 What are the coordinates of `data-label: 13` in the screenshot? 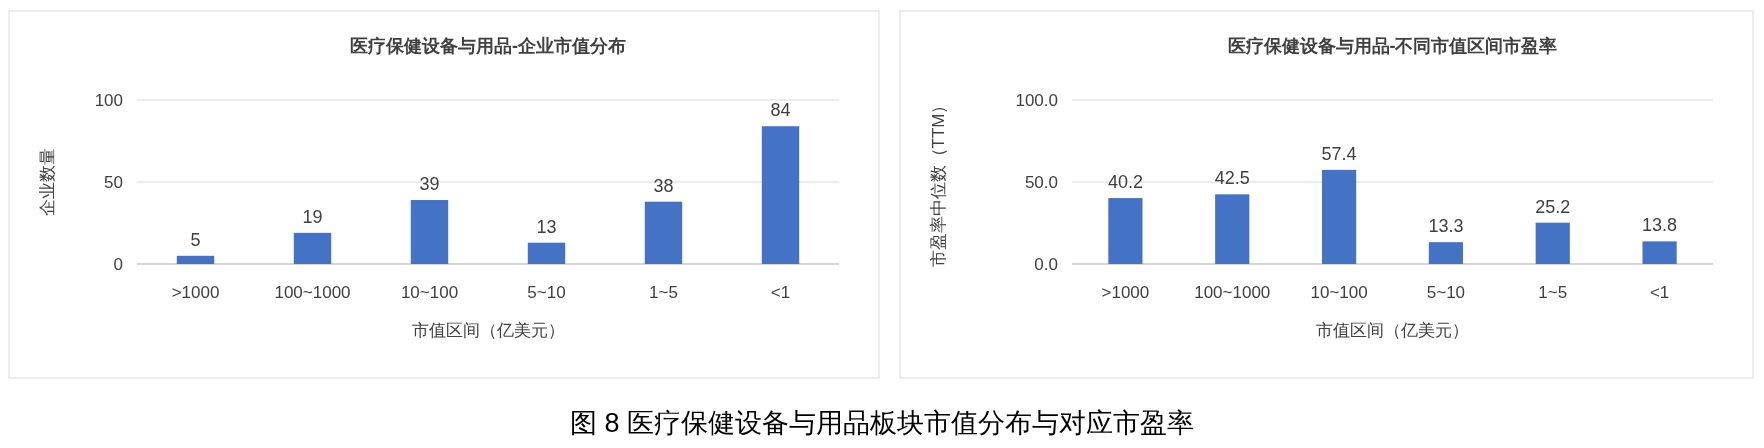 It's located at (546, 226).